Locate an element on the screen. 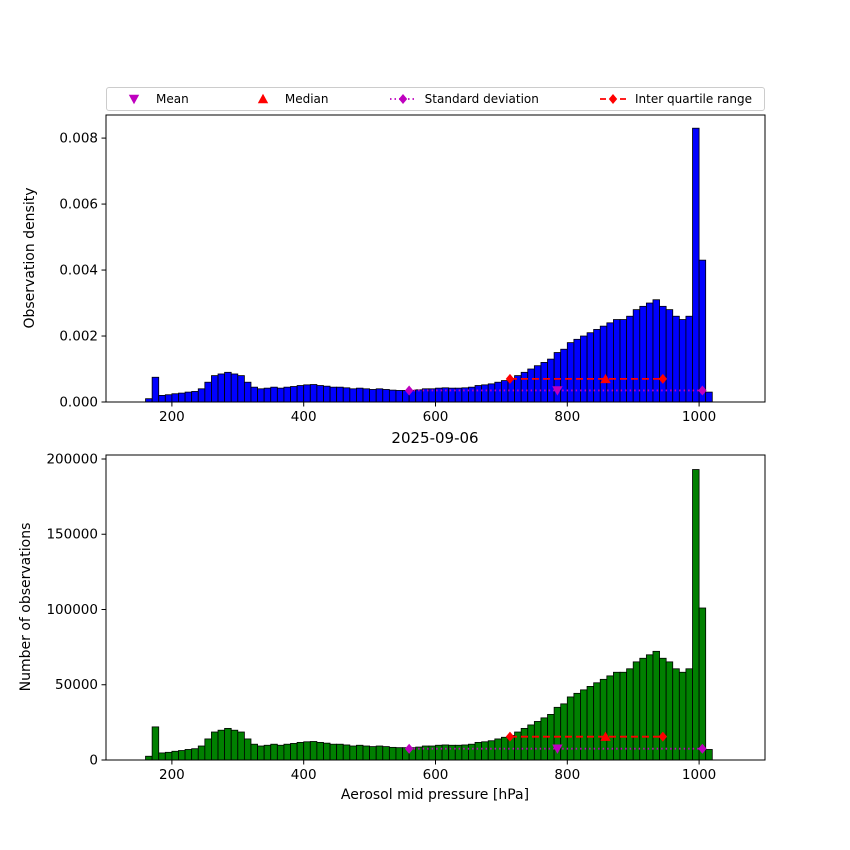  x-axis-label: Aerosol mid pressure [hPa] is located at coordinates (435, 795).